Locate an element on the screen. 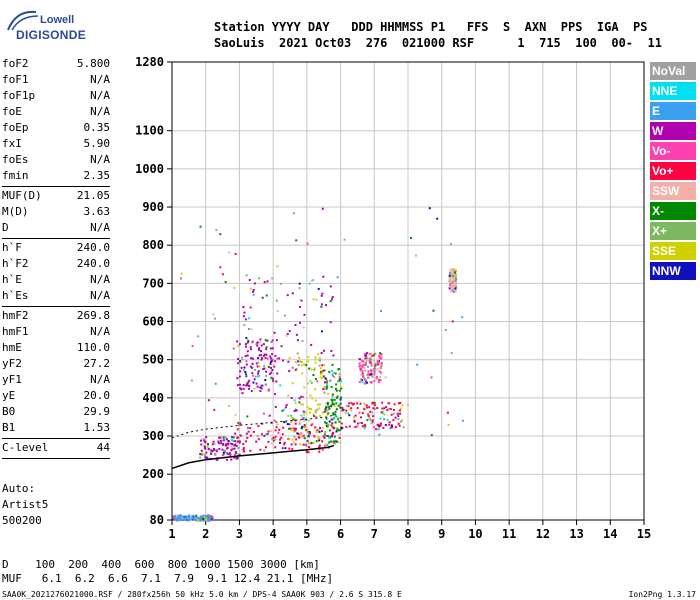 The height and width of the screenshot is (600, 700). param-value: N/A is located at coordinates (100, 379).